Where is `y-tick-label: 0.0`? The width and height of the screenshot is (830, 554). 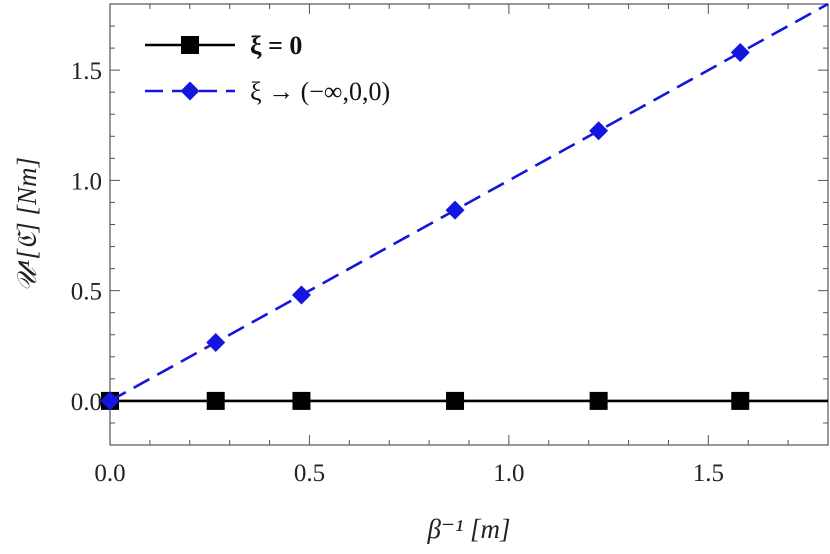 y-tick-label: 0.0 is located at coordinates (86, 402).